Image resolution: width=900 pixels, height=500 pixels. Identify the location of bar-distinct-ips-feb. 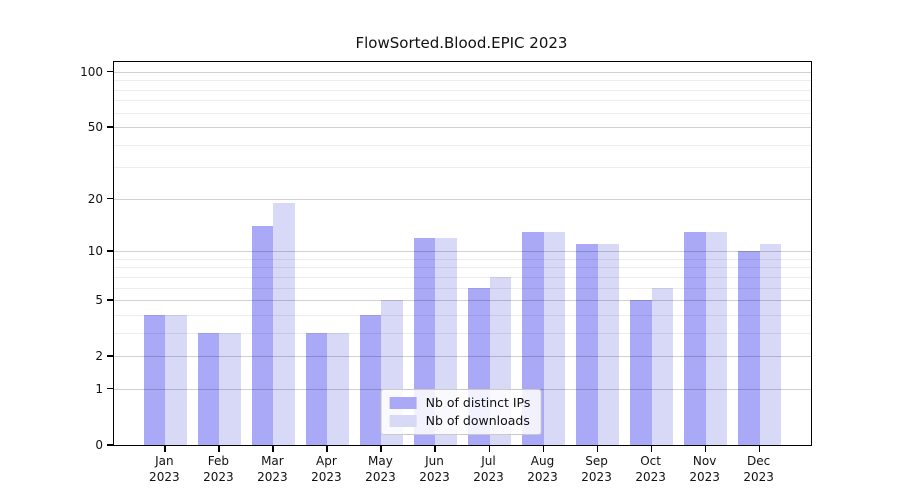
(208, 388).